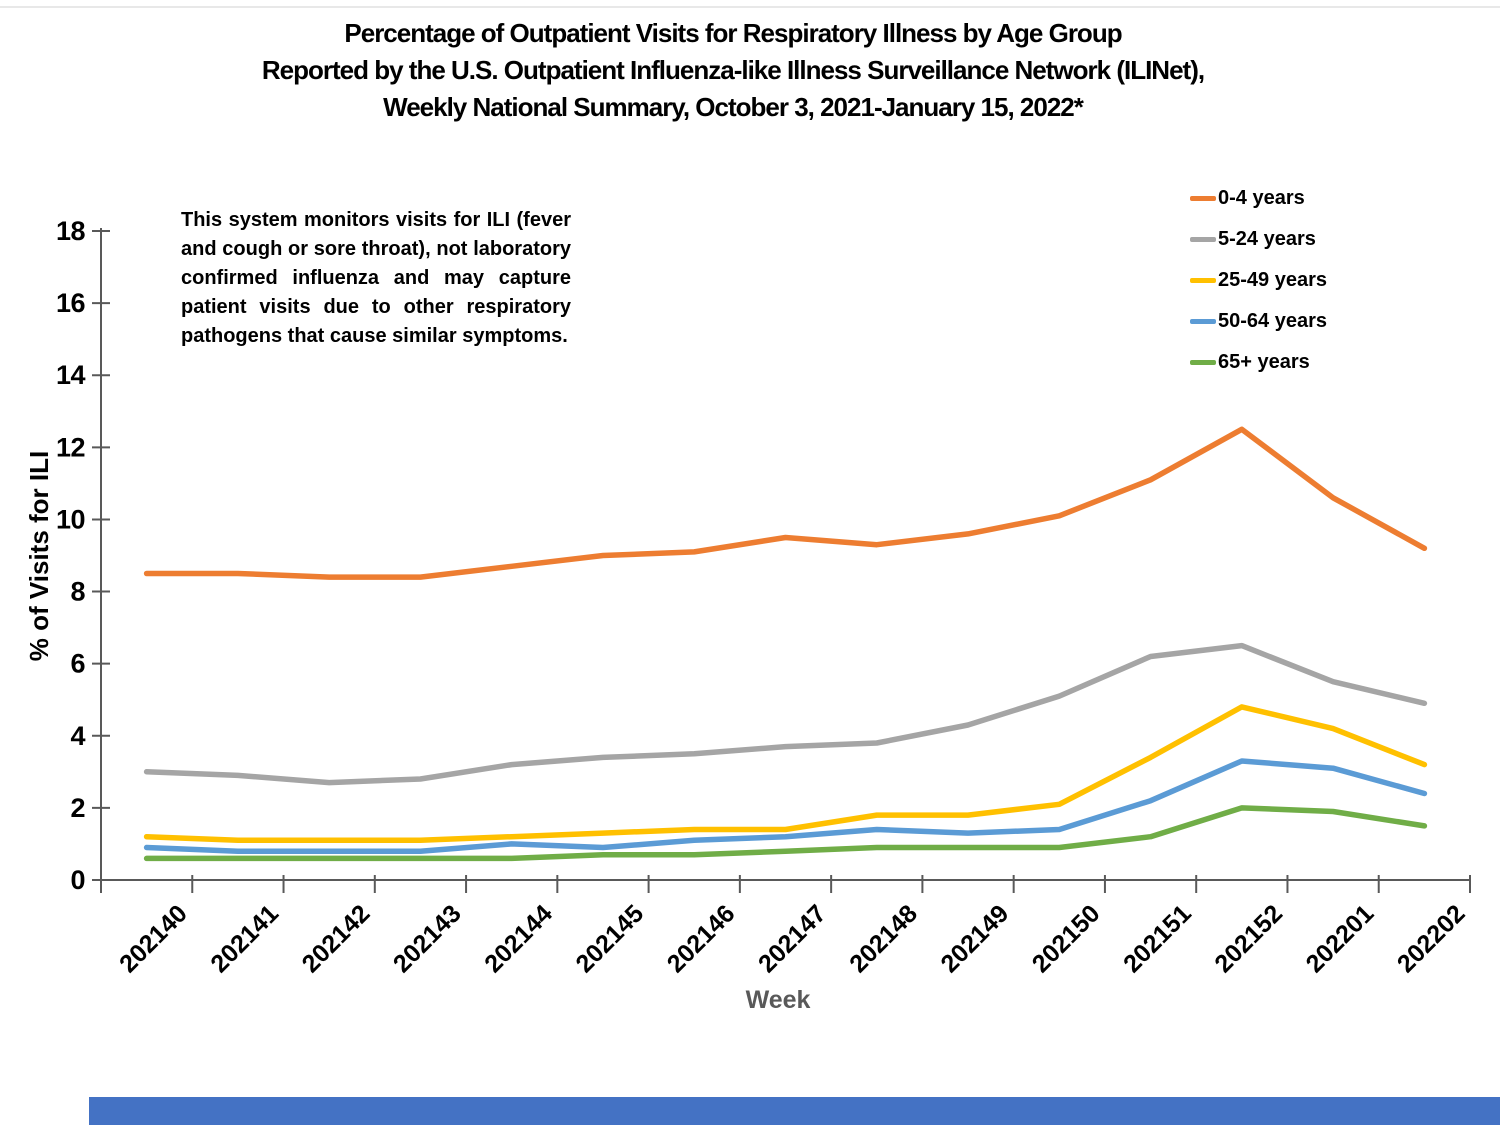  I want to click on x-tick-label: 202143, so click(427, 938).